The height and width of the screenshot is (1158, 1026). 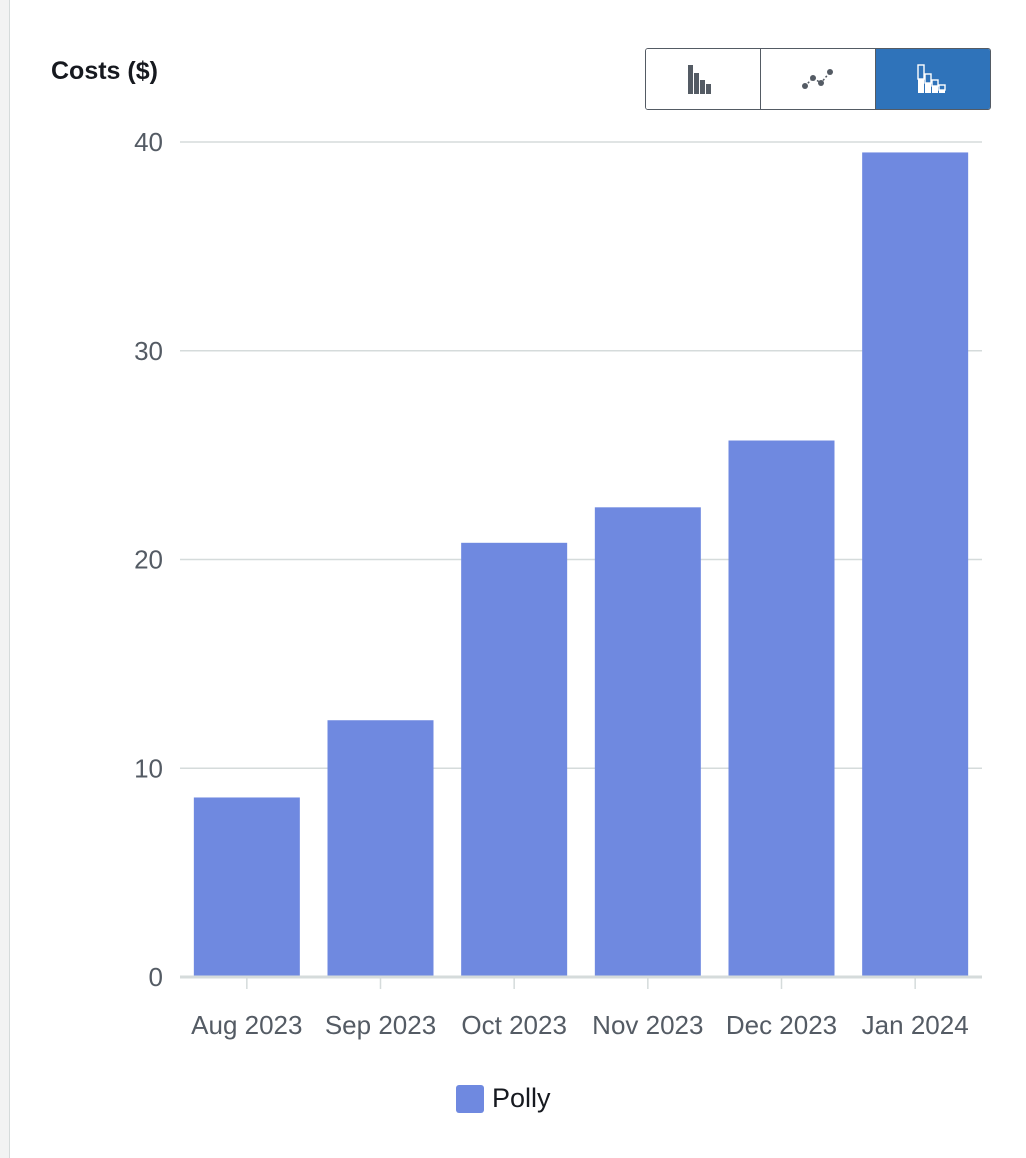 I want to click on x-tick-label: Aug 2023, so click(x=246, y=1025).